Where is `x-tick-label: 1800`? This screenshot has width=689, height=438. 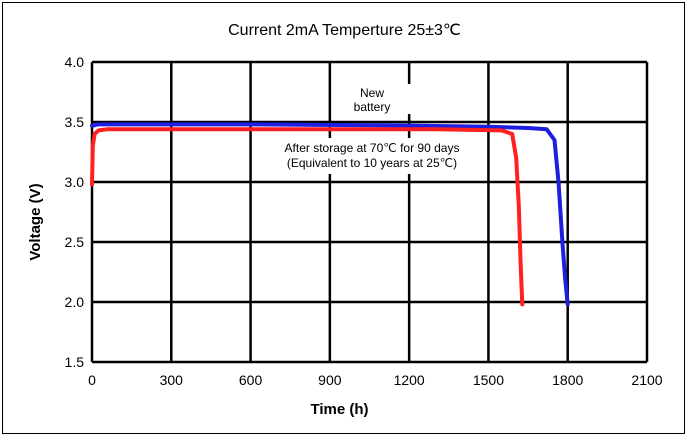
x-tick-label: 1800 is located at coordinates (567, 380).